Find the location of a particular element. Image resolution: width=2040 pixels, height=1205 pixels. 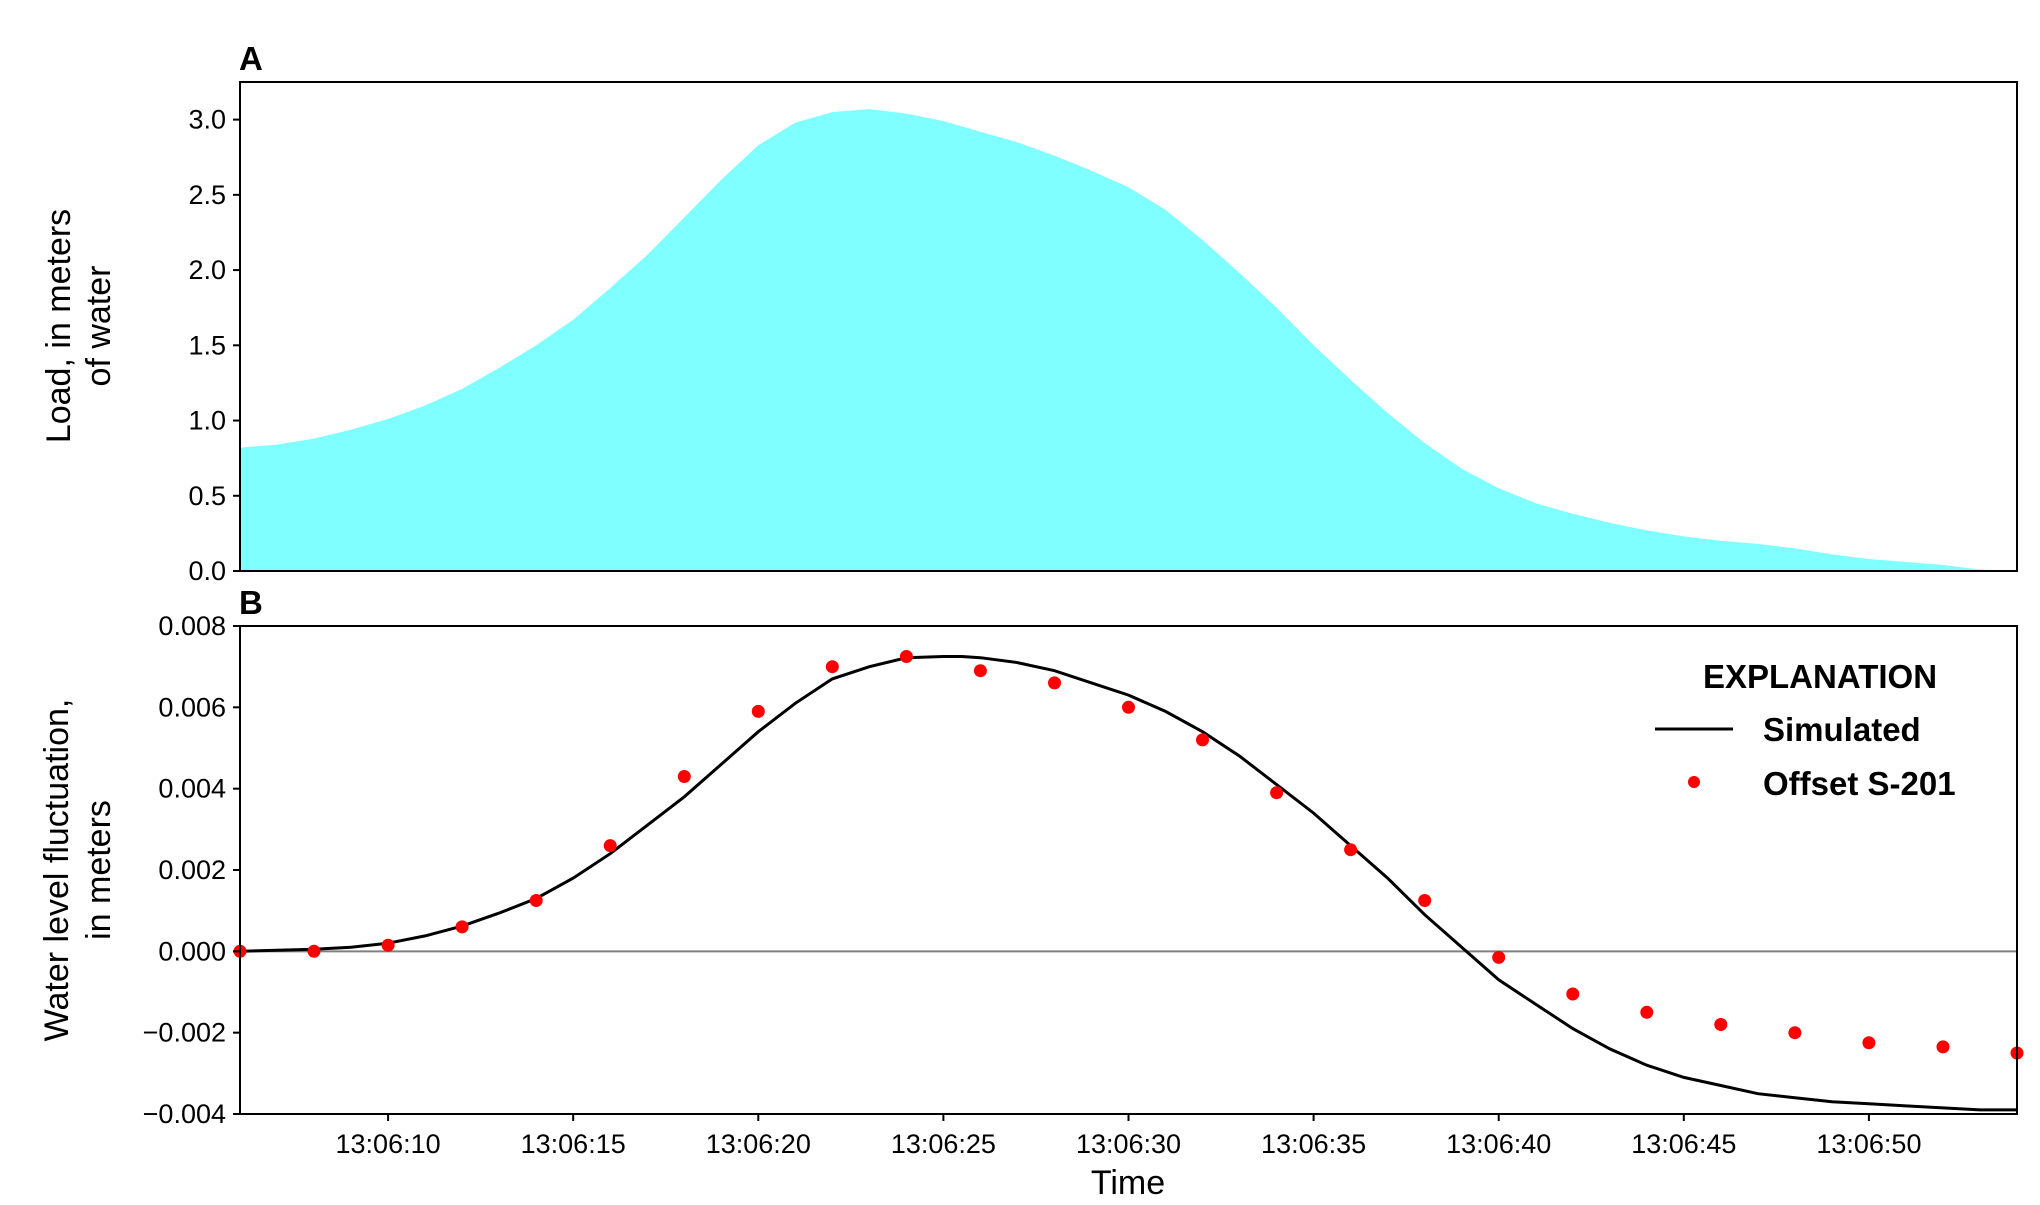

panel-a-letter: A is located at coordinates (251, 58).